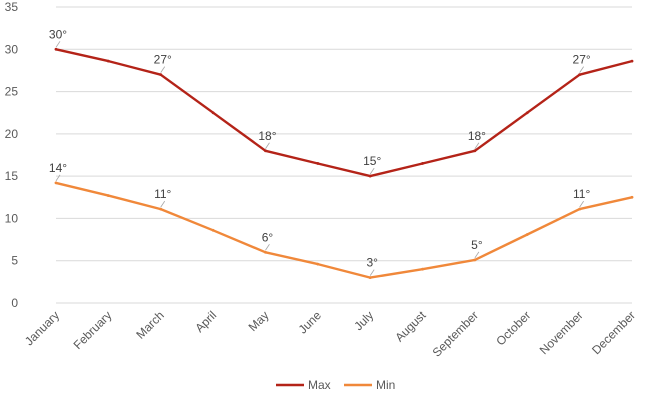  Describe the element at coordinates (268, 237) in the screenshot. I see `data-label-min: 6°` at that location.